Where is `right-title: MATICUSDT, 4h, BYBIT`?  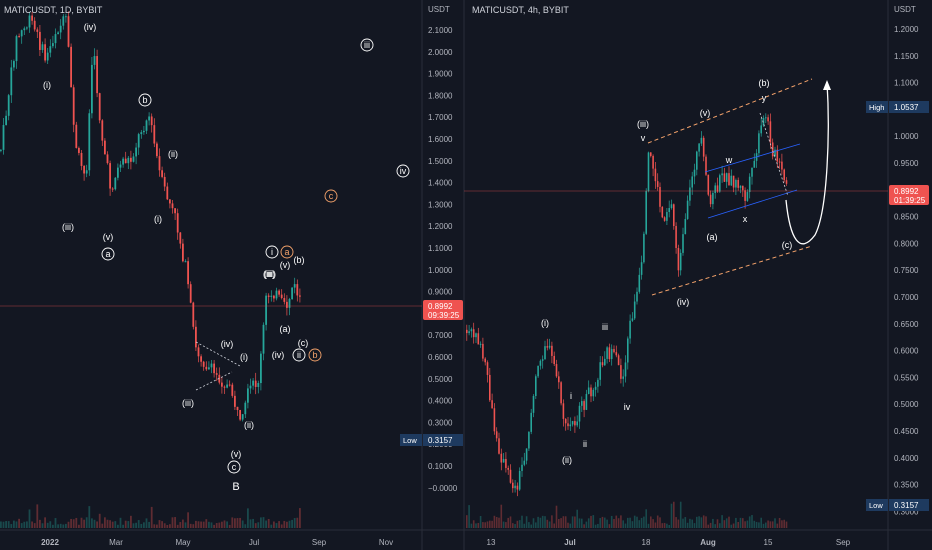
right-title: MATICUSDT, 4h, BYBIT is located at coordinates (520, 10).